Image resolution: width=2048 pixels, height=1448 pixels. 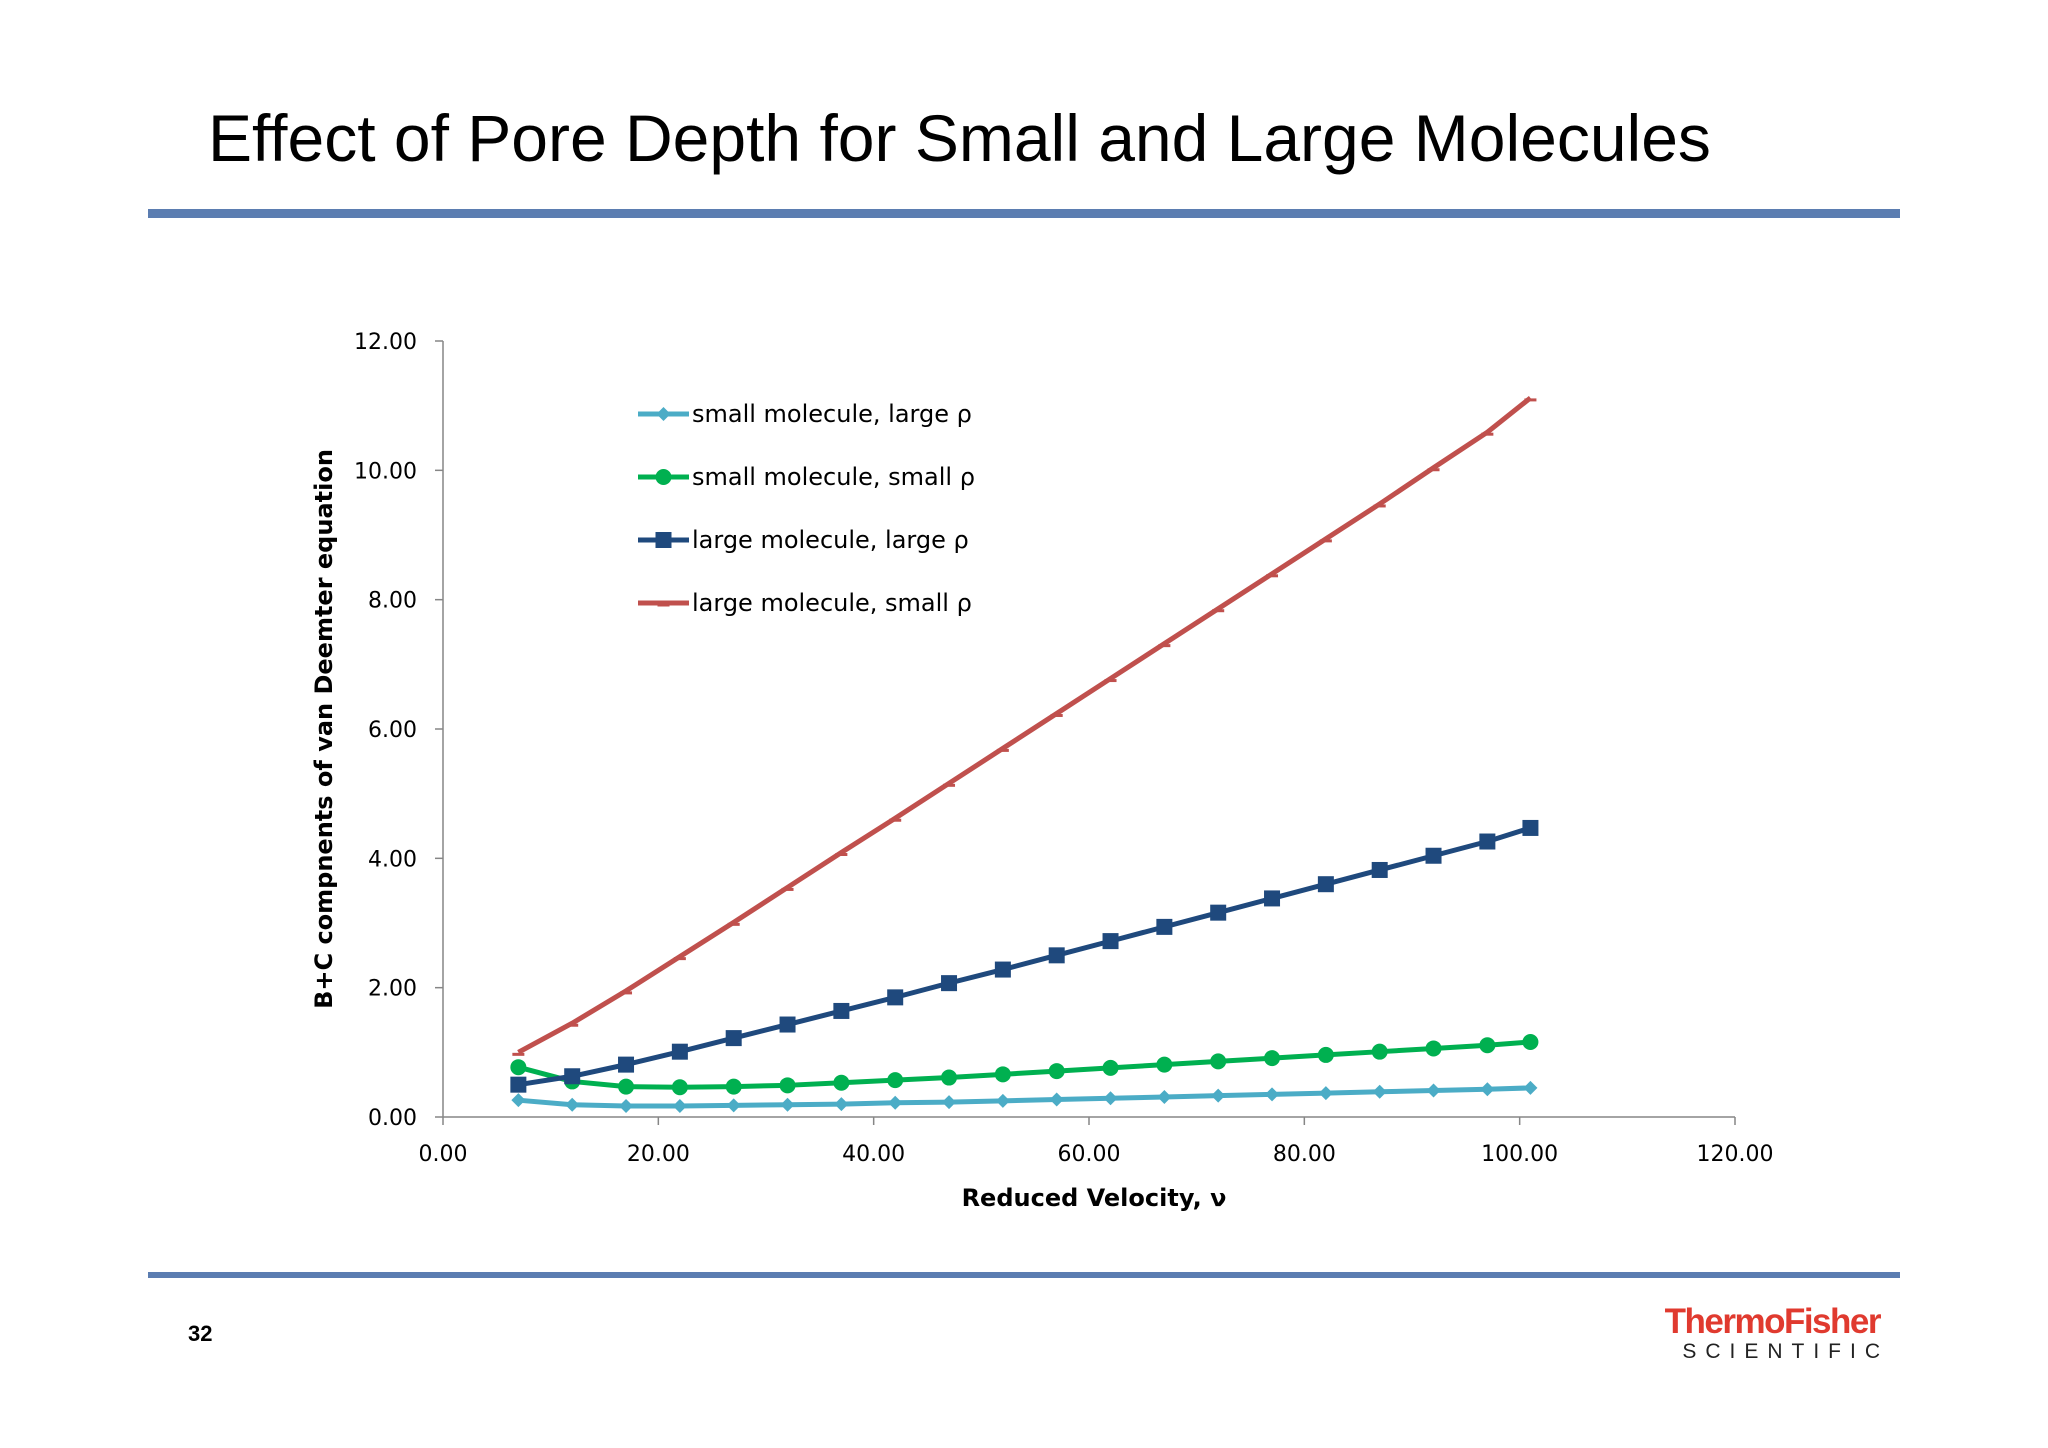 What do you see at coordinates (1785, 1351) in the screenshot?
I see `logo-subtitle: SCIENTIFIC` at bounding box center [1785, 1351].